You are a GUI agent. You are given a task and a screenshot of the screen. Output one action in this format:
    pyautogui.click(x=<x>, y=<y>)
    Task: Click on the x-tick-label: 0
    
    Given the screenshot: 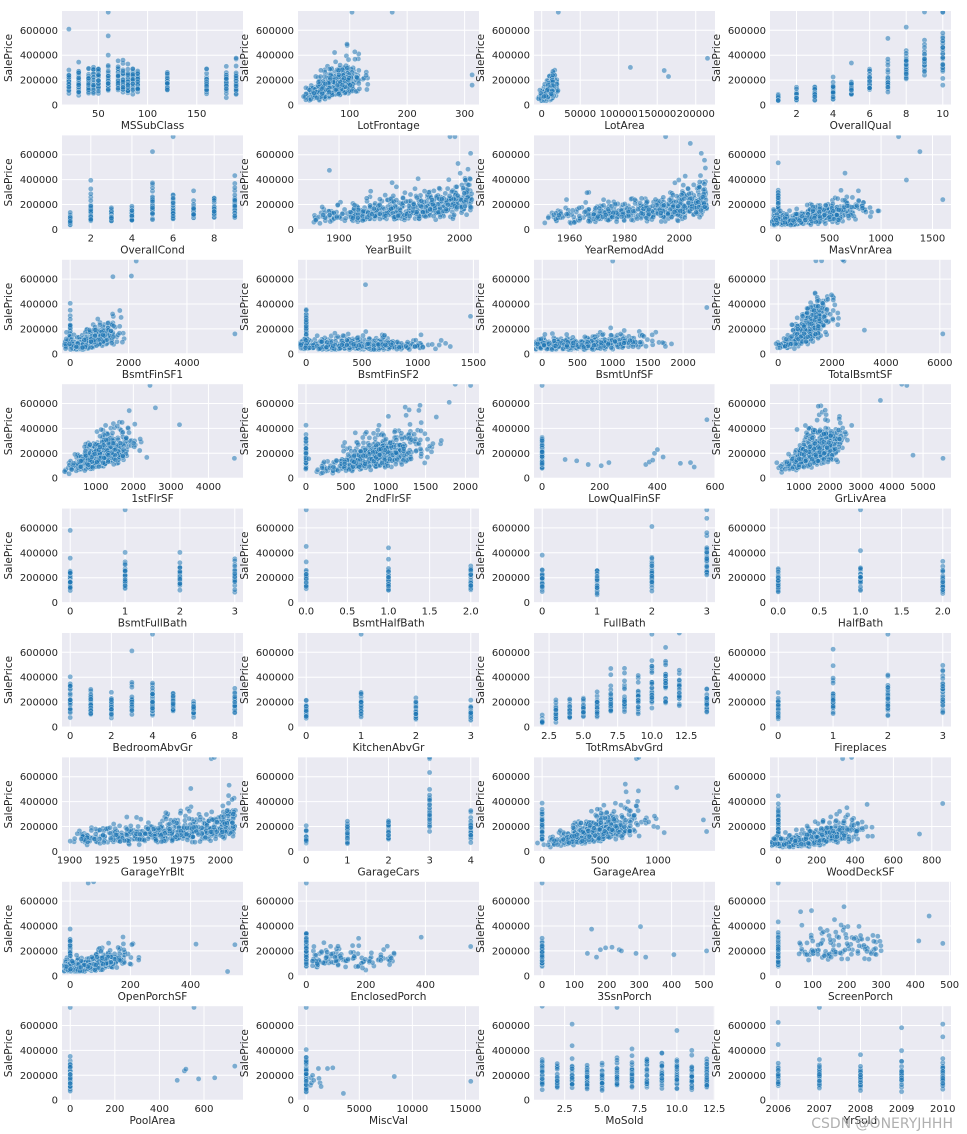 What is the action you would take?
    pyautogui.click(x=778, y=238)
    